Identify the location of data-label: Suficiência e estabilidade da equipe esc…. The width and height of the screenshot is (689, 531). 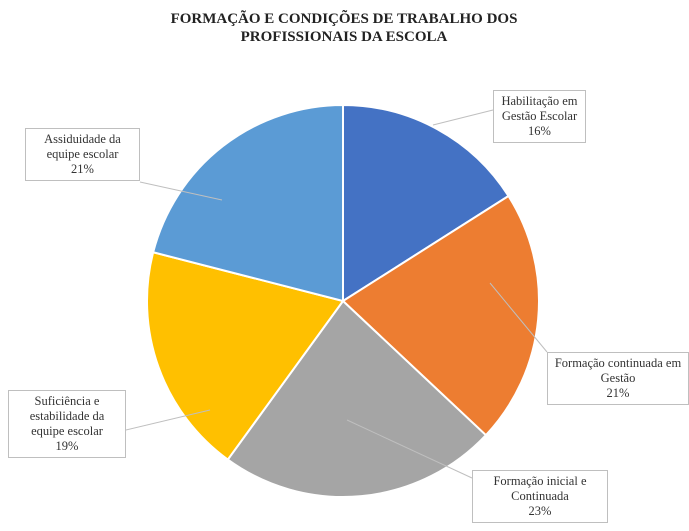
(67, 424).